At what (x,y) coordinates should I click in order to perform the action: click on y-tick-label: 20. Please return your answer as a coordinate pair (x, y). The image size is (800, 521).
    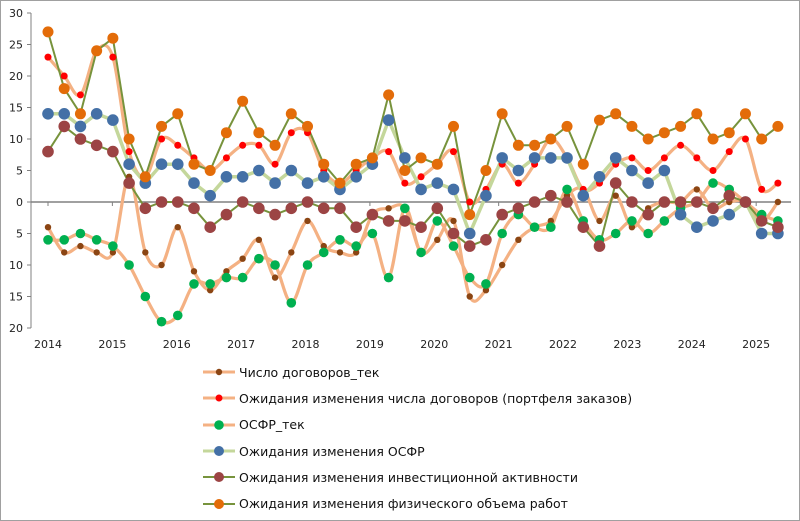
    Looking at the image, I should click on (16, 328).